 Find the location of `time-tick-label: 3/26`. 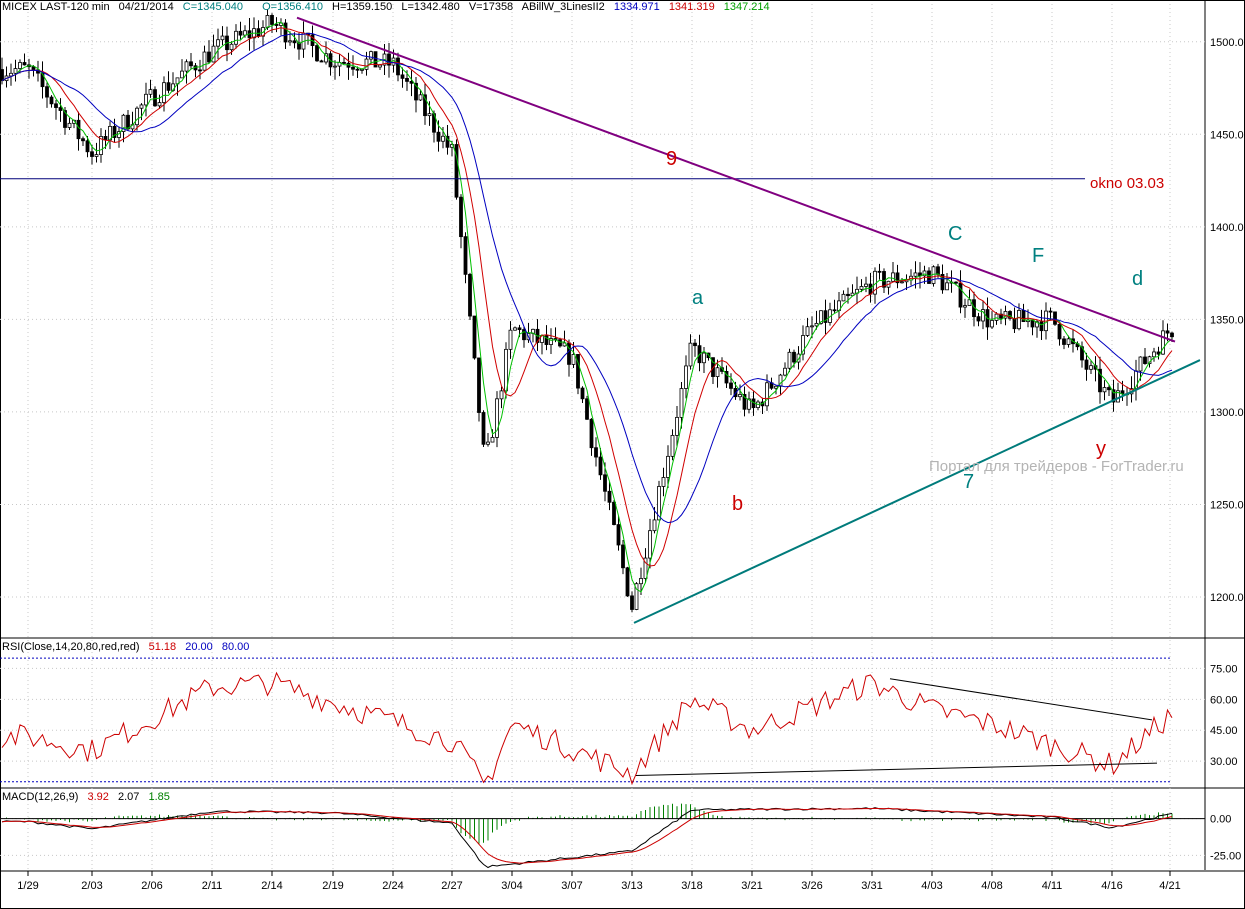

time-tick-label: 3/26 is located at coordinates (811, 886).